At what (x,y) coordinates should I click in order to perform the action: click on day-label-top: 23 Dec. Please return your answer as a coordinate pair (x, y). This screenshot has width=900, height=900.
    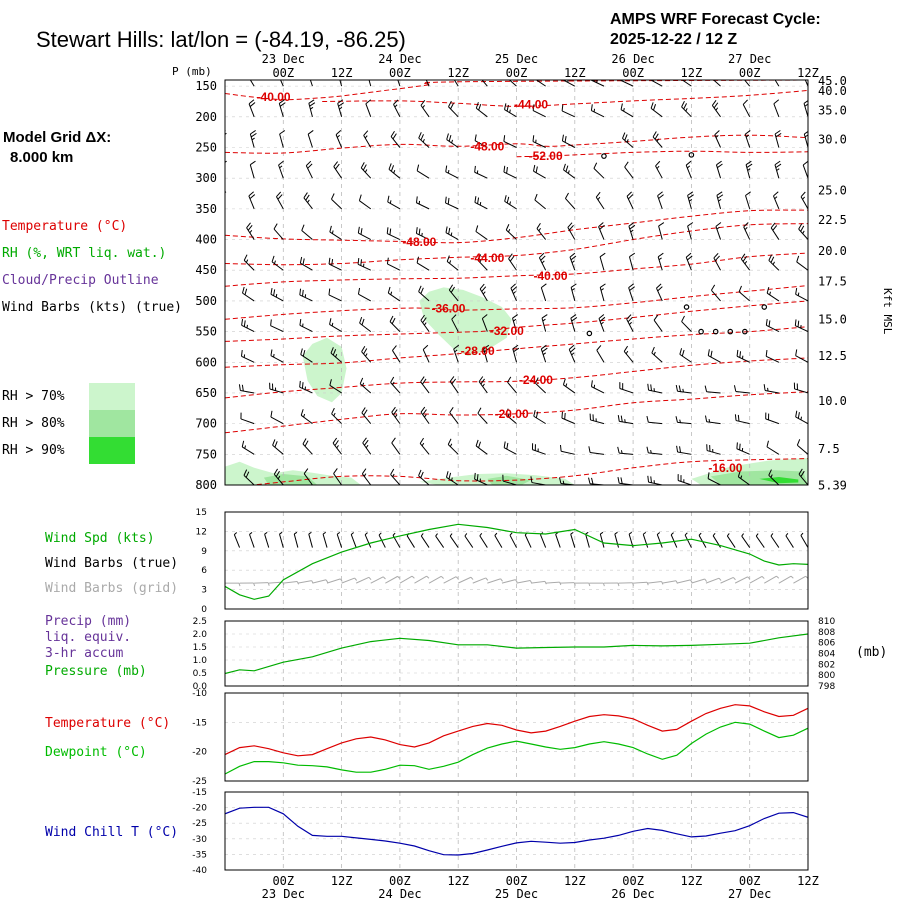
    Looking at the image, I should click on (283, 59).